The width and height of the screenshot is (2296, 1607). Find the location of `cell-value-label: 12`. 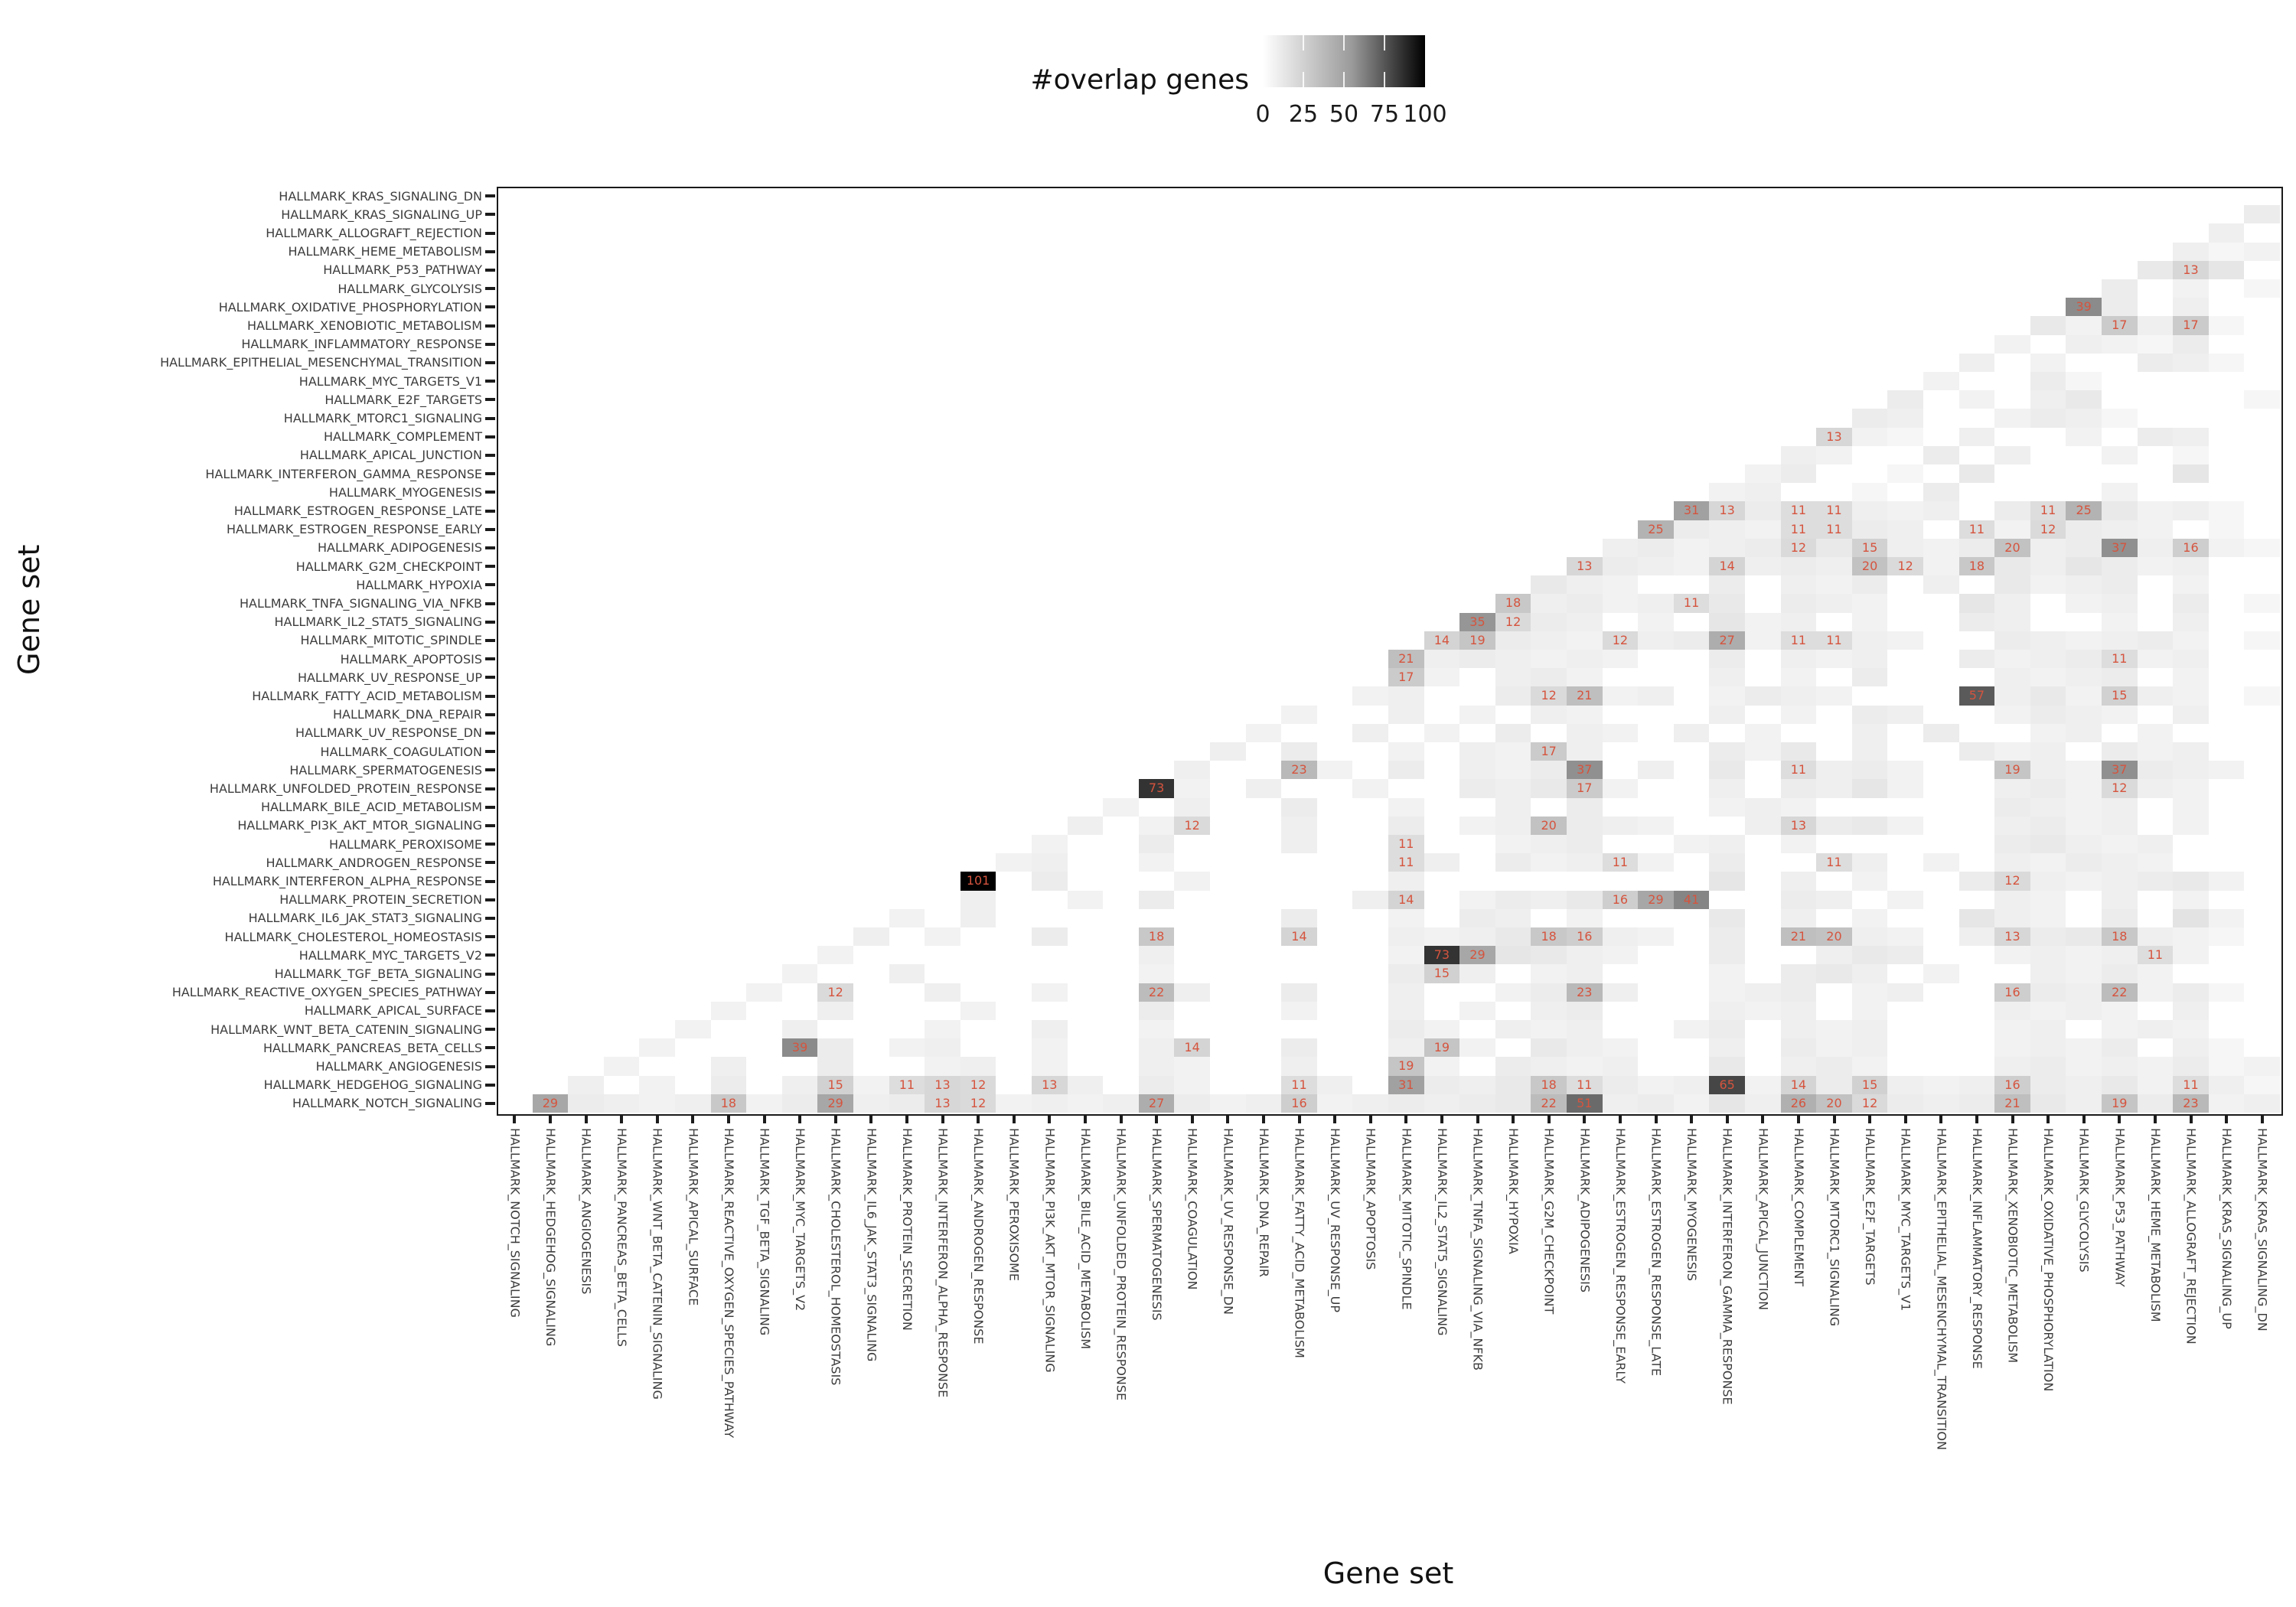

cell-value-label: 12 is located at coordinates (2048, 528).